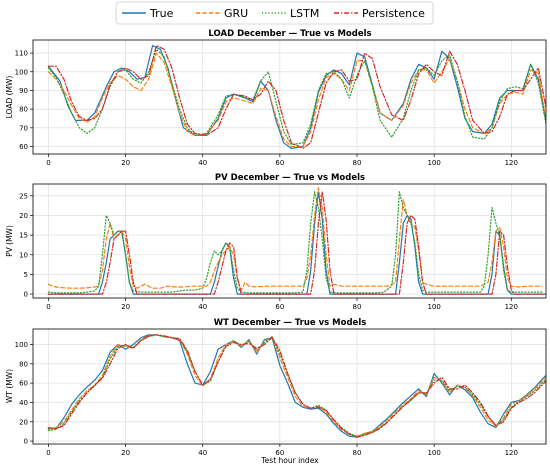  Describe the element at coordinates (393, 13) in the screenshot. I see `legend-label-persistence: Persistence` at that location.